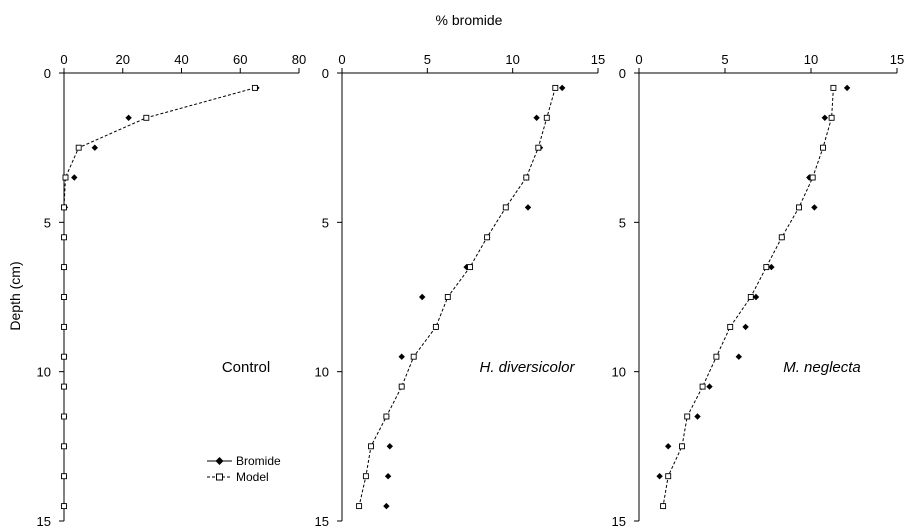 This screenshot has height=529, width=909. I want to click on x-tick-label: 80, so click(299, 59).